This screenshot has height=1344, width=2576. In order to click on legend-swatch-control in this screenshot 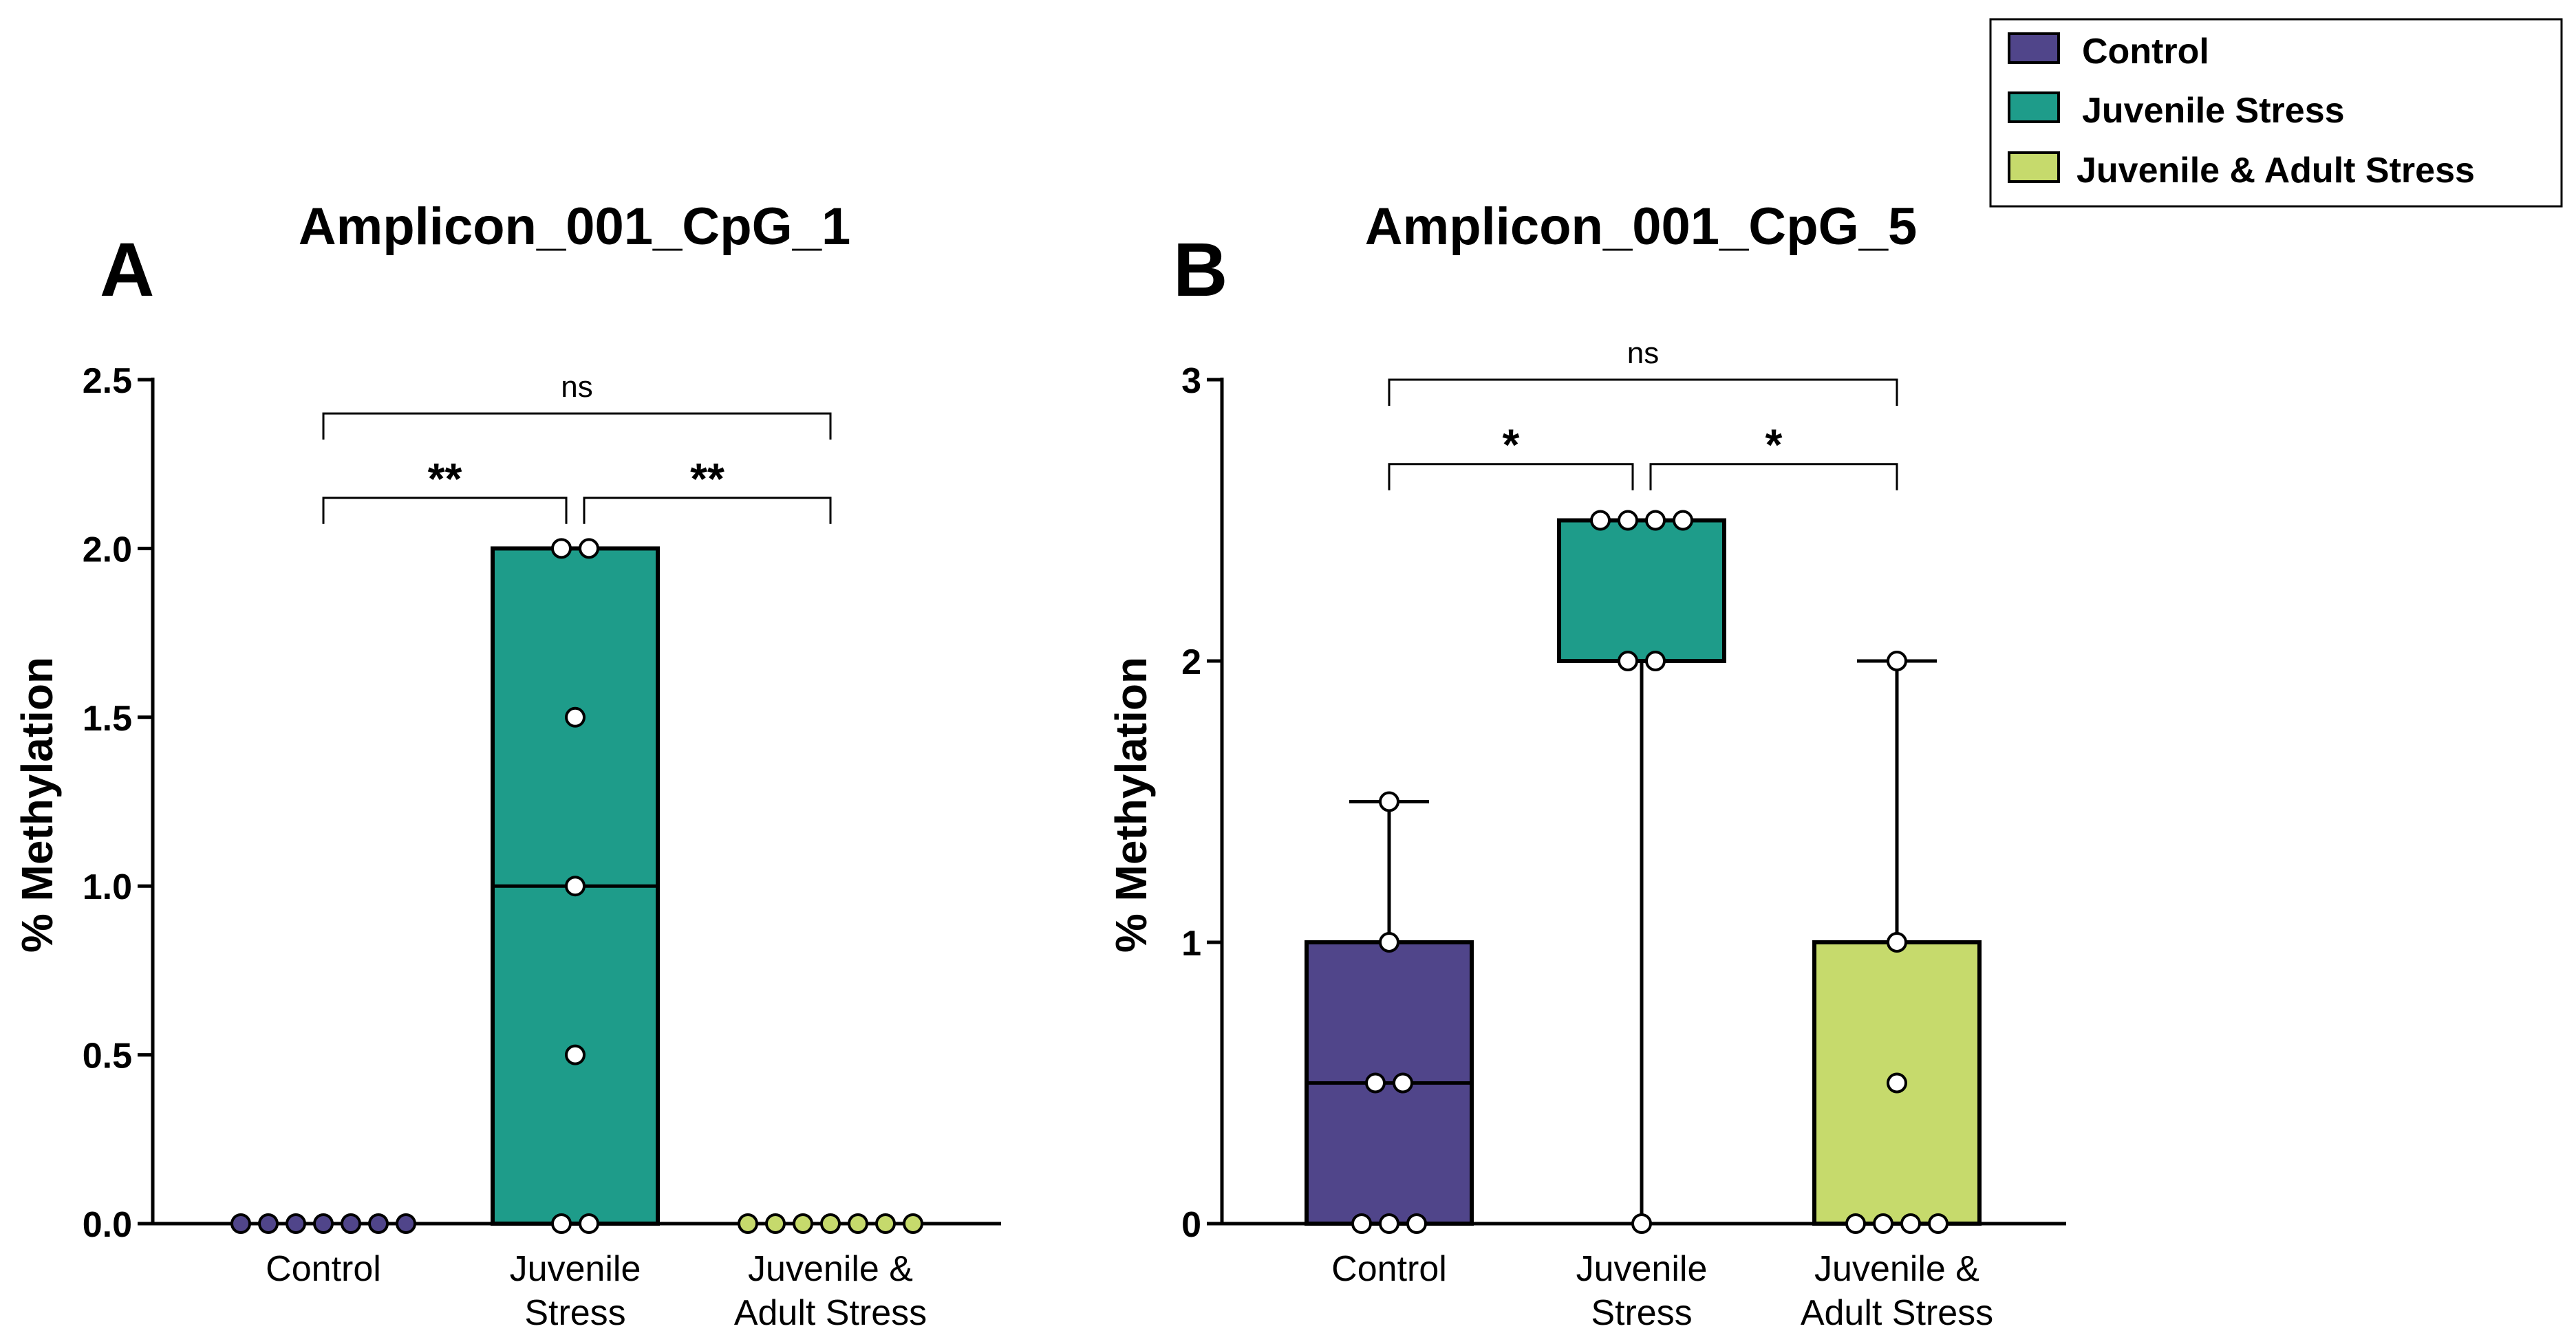, I will do `click(2034, 48)`.